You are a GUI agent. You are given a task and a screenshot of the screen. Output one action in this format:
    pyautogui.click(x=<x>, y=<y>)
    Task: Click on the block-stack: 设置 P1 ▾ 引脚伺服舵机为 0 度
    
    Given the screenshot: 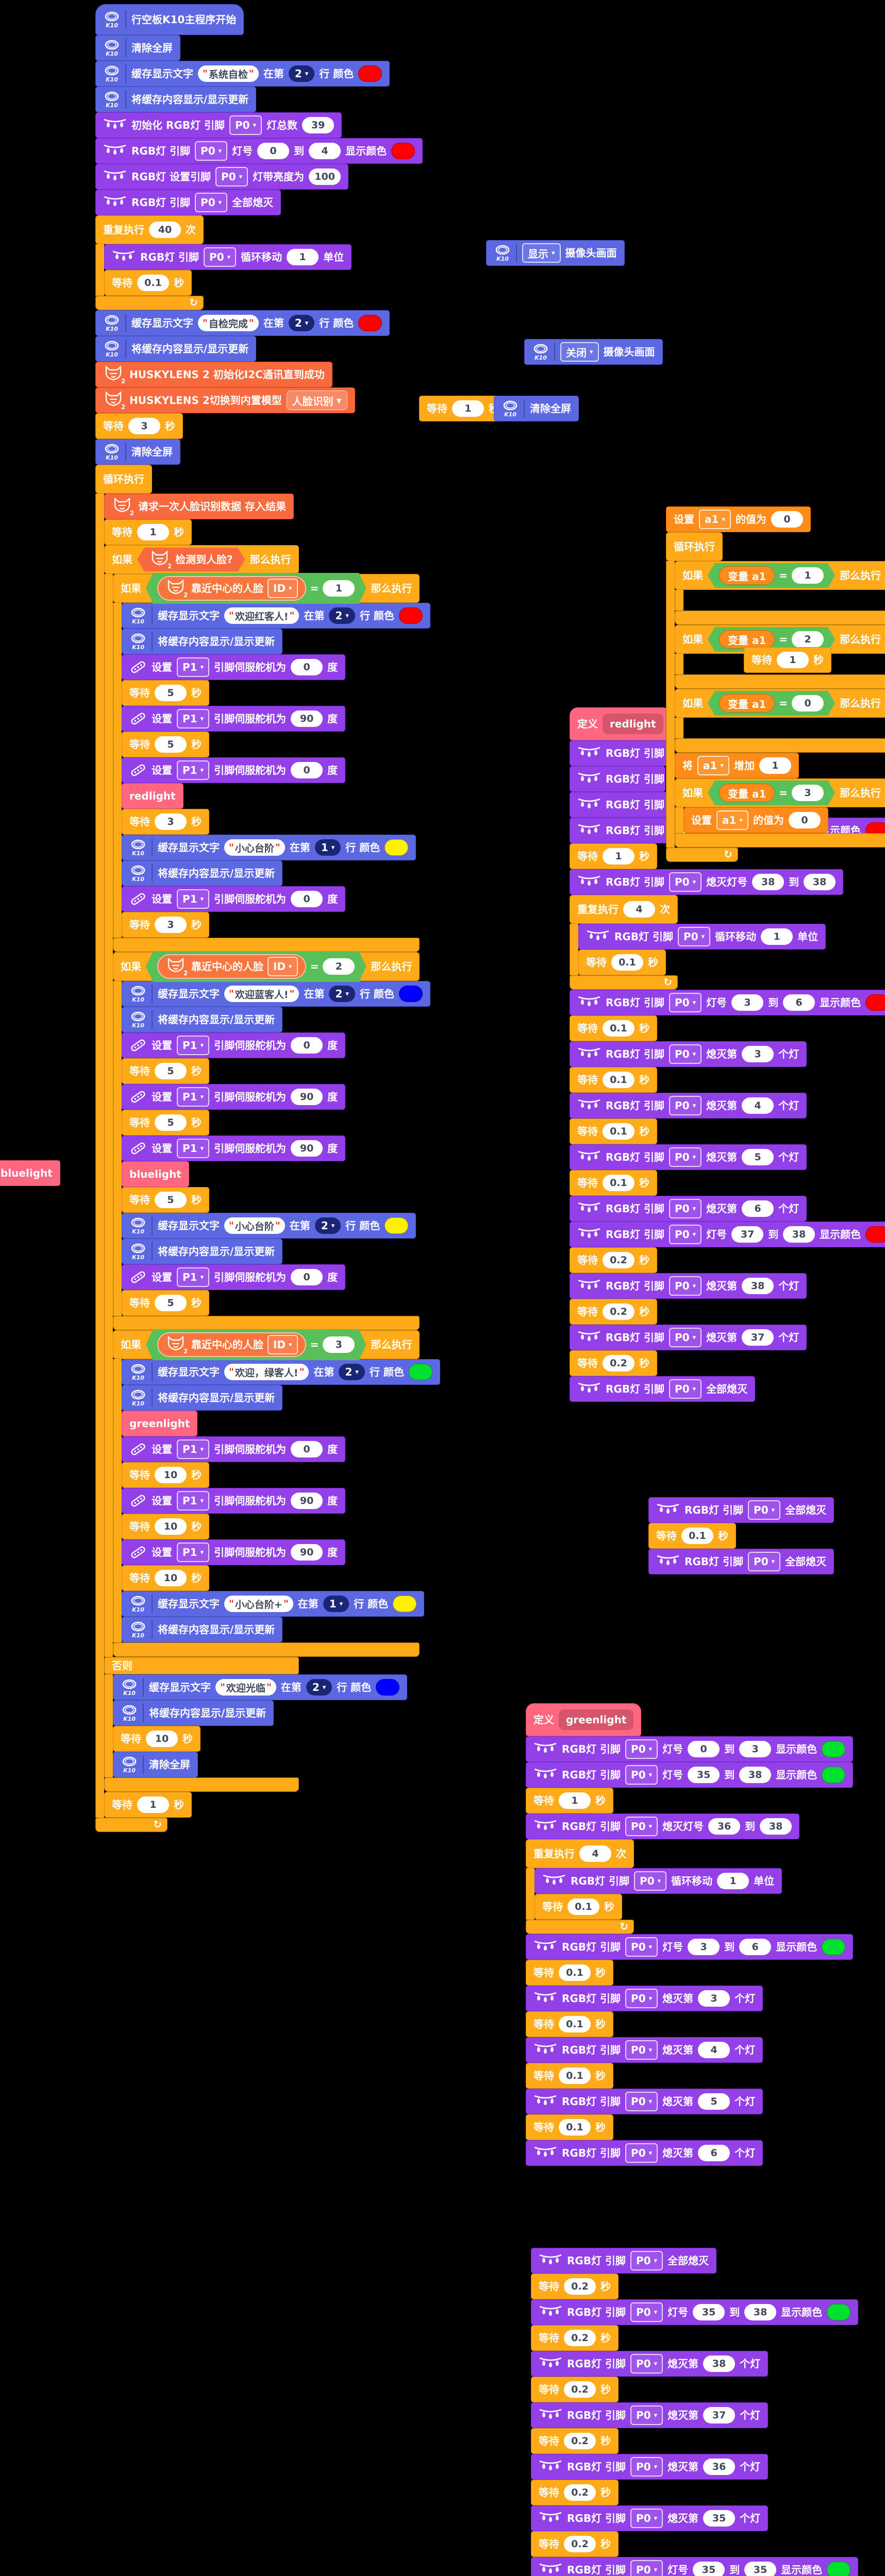 What is the action you would take?
    pyautogui.click(x=234, y=770)
    